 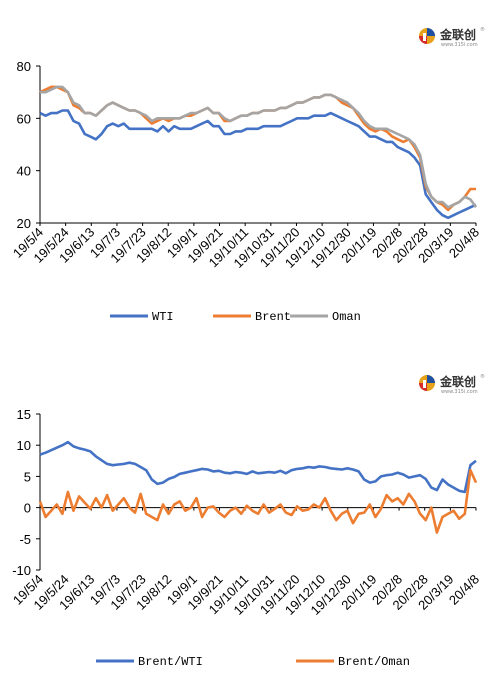 What do you see at coordinates (252, 317) in the screenshot?
I see `legend-item: Brent` at bounding box center [252, 317].